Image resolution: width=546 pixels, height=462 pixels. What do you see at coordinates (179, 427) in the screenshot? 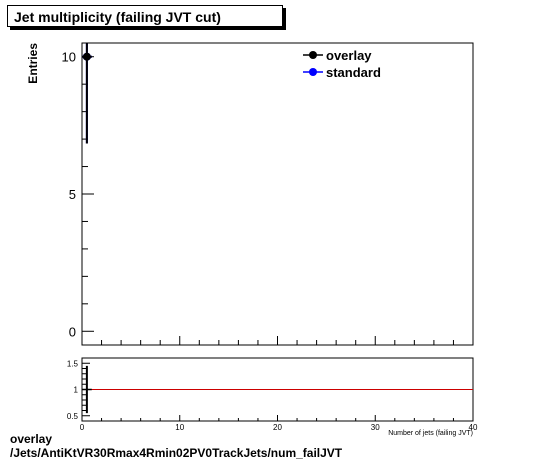
I see `x-tick-label: 10` at bounding box center [179, 427].